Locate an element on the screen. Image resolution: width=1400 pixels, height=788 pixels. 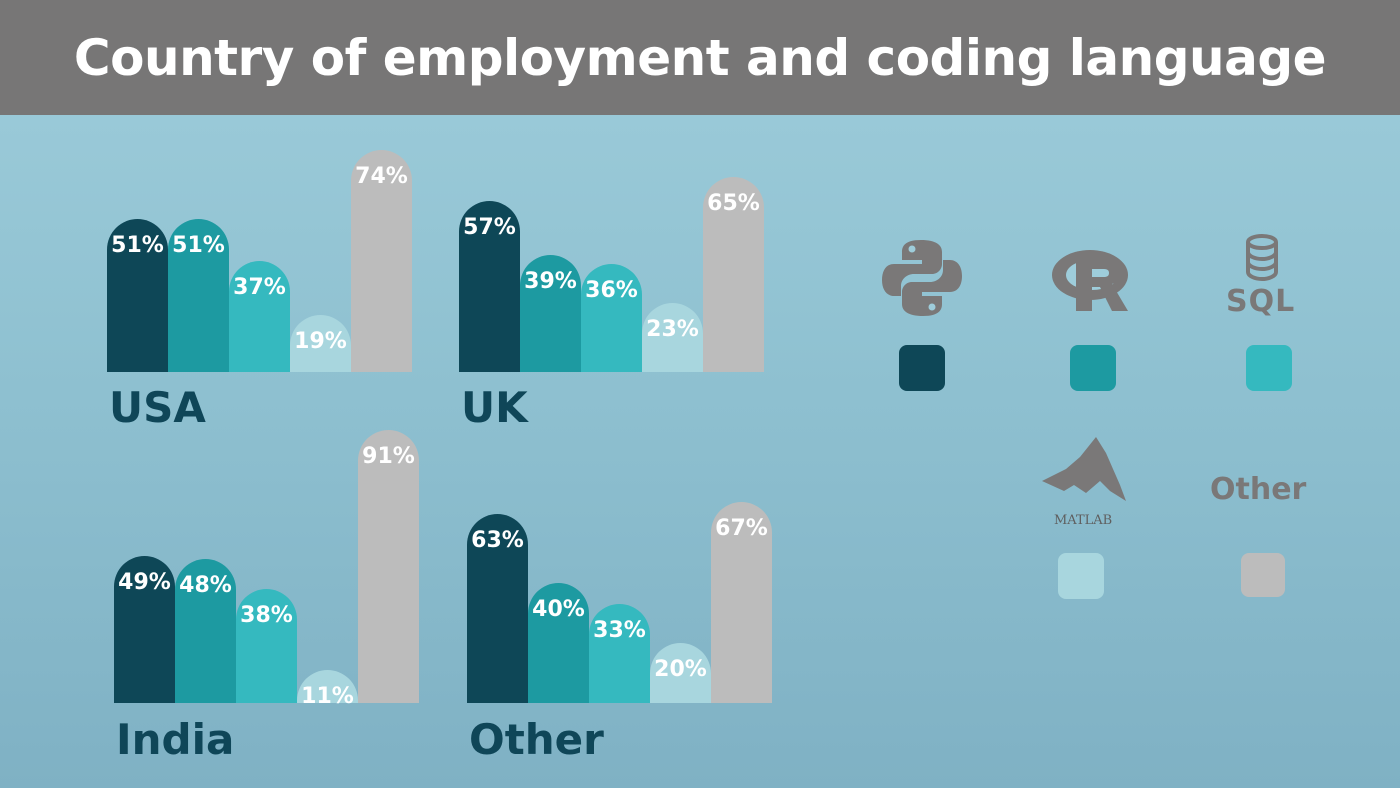
bar-other-r is located at coordinates (558, 643).